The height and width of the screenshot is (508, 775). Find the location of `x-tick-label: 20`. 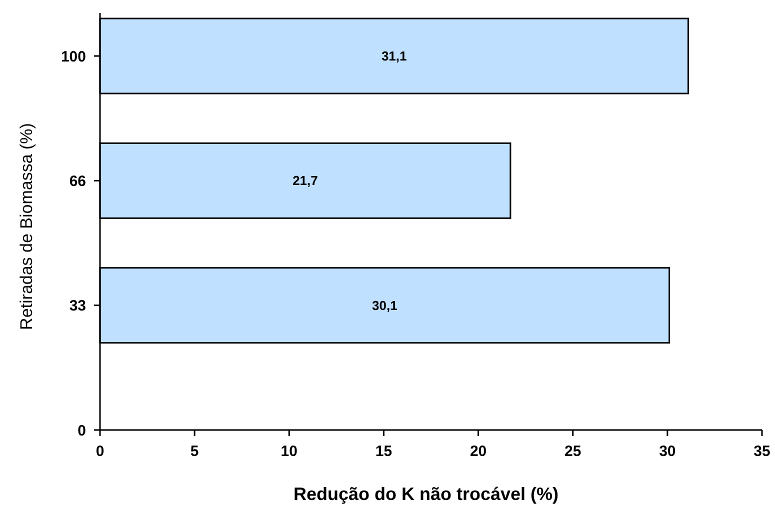

x-tick-label: 20 is located at coordinates (478, 451).